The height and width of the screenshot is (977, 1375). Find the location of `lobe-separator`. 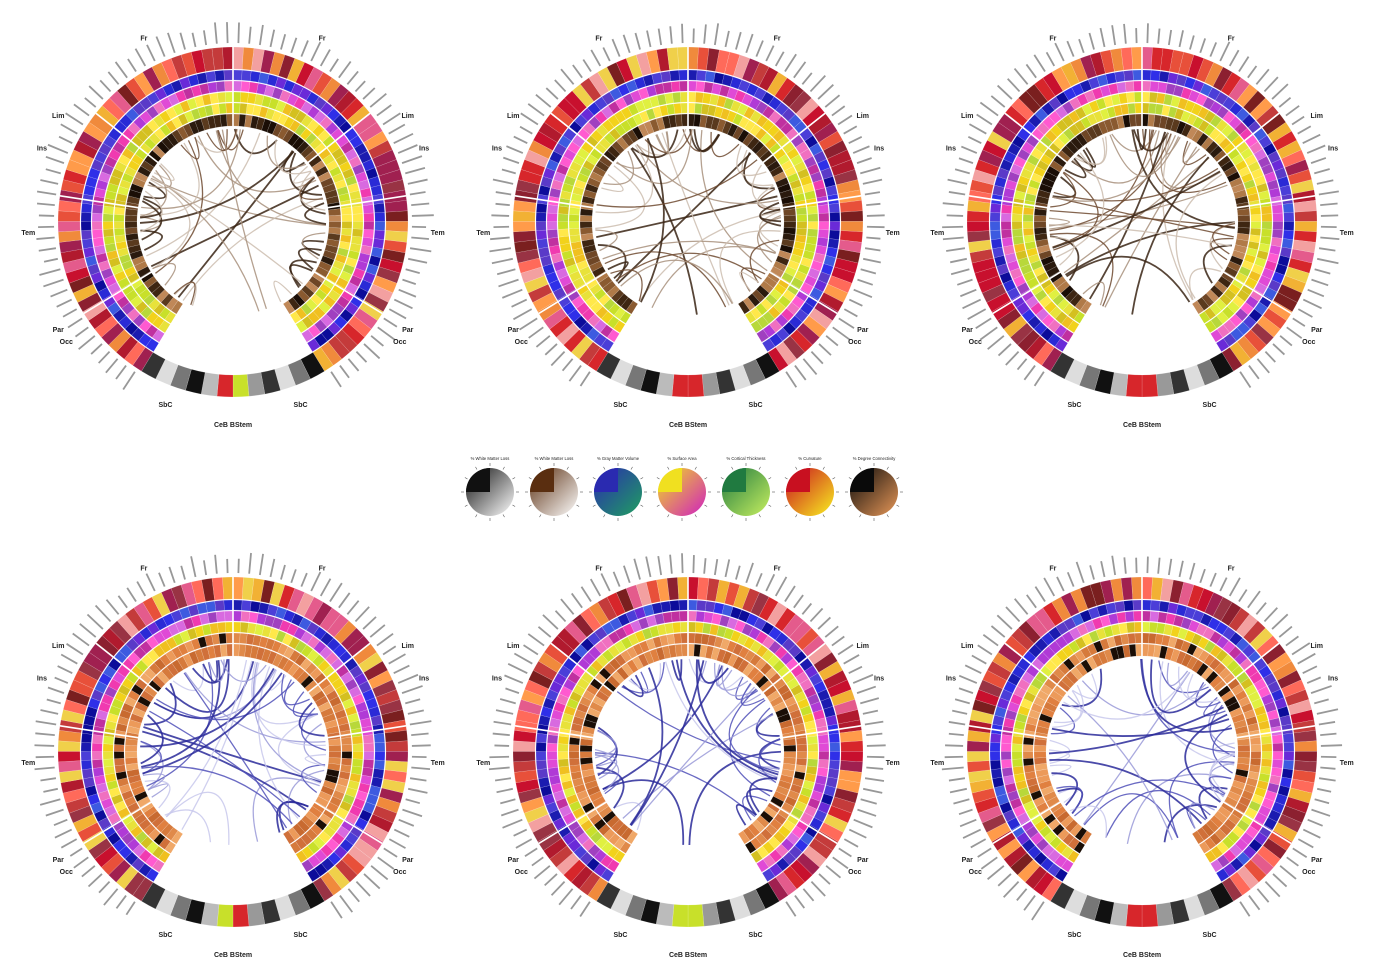

lobe-separator is located at coordinates (1008, 732).